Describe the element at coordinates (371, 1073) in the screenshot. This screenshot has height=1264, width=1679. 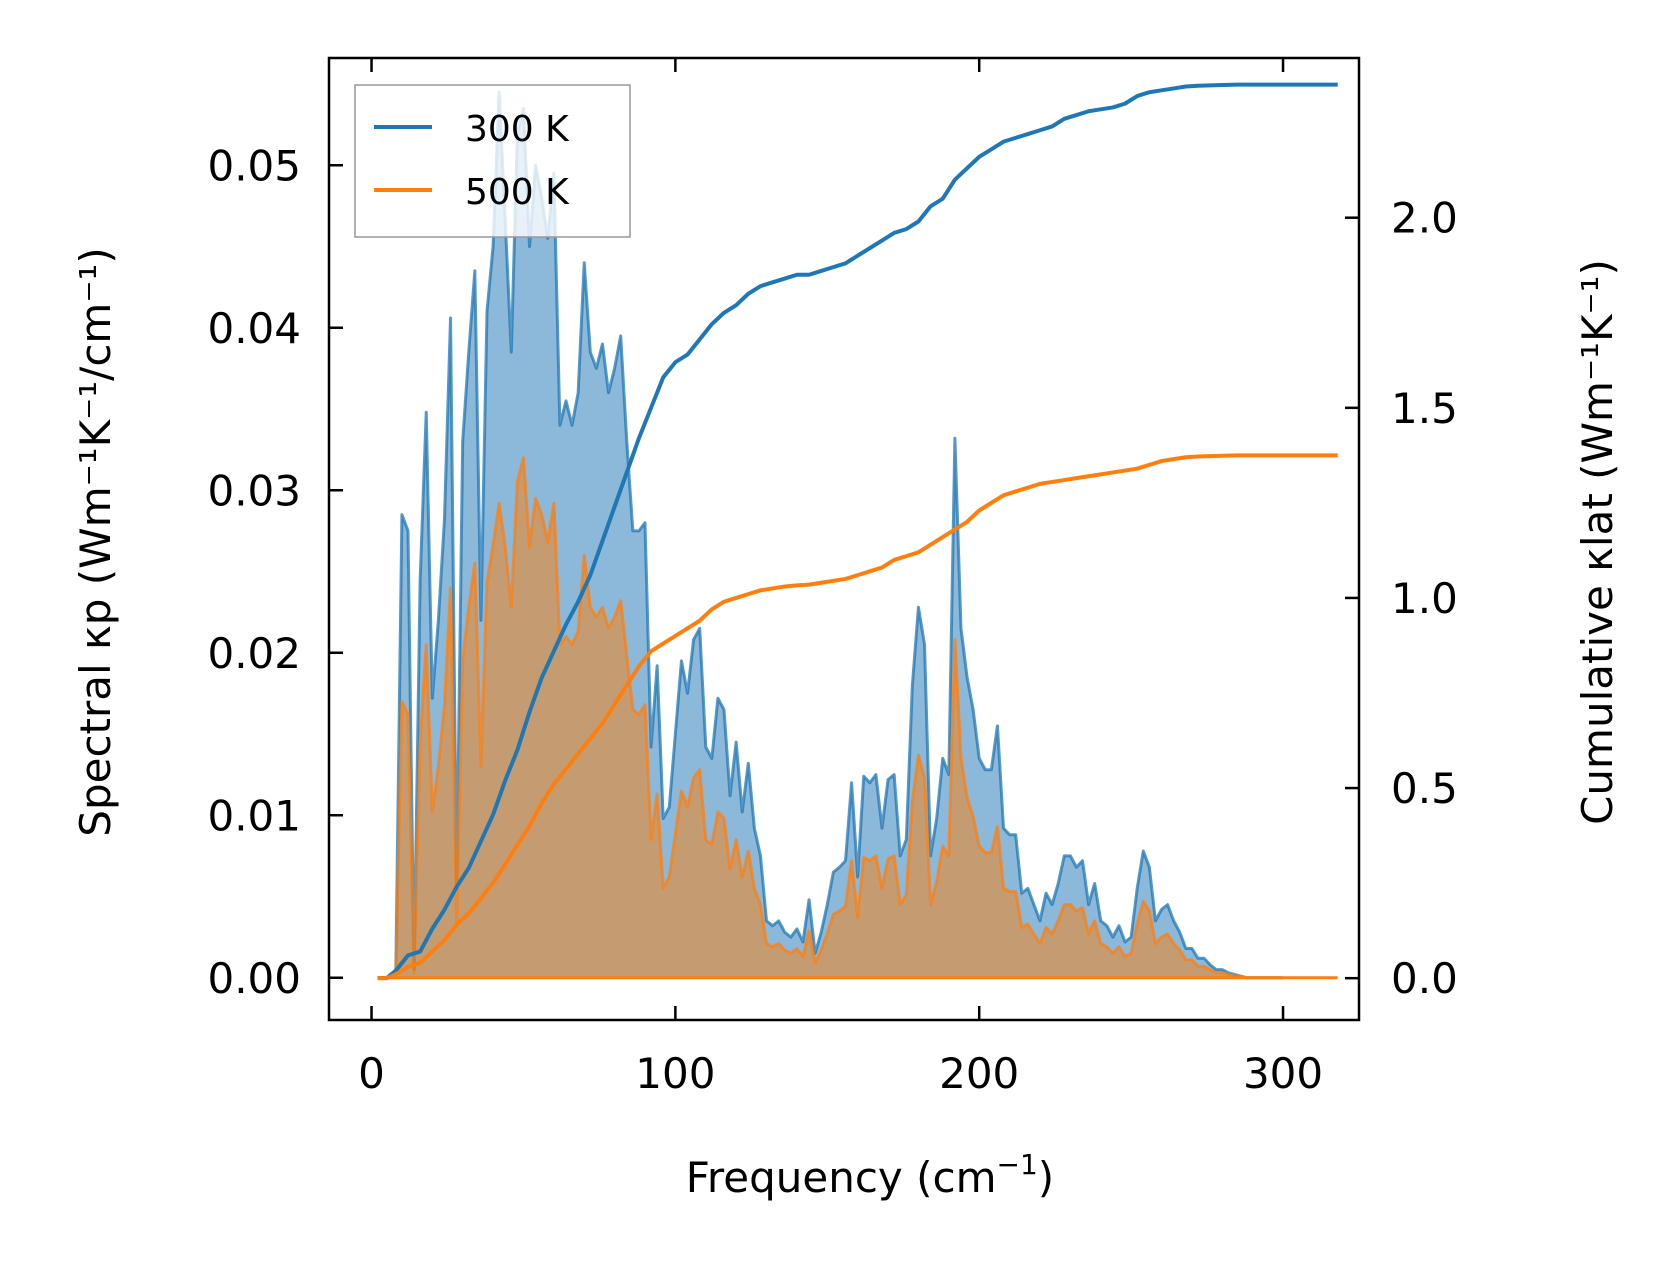
I see `x-tick-label: 0` at that location.